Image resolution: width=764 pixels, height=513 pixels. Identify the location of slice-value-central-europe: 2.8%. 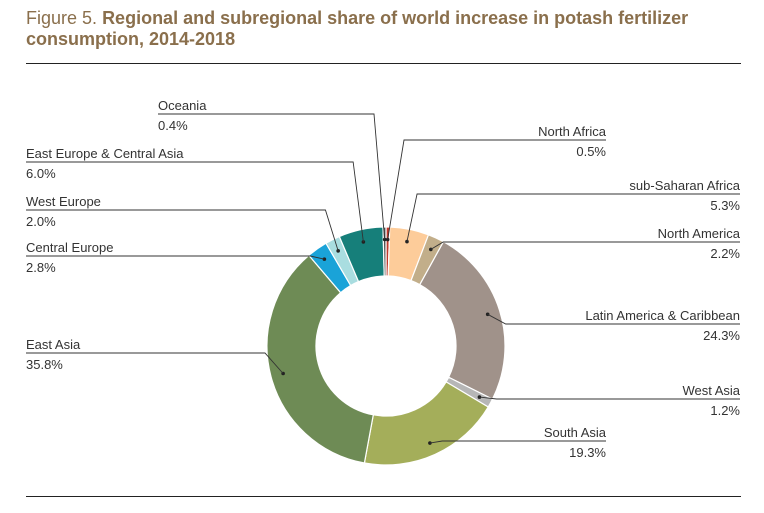
(41, 267).